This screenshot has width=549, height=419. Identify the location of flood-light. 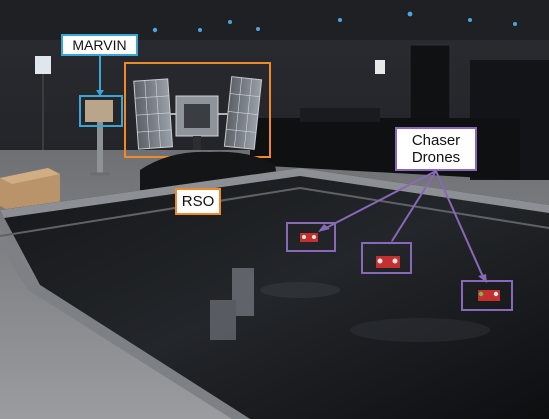
(43, 103).